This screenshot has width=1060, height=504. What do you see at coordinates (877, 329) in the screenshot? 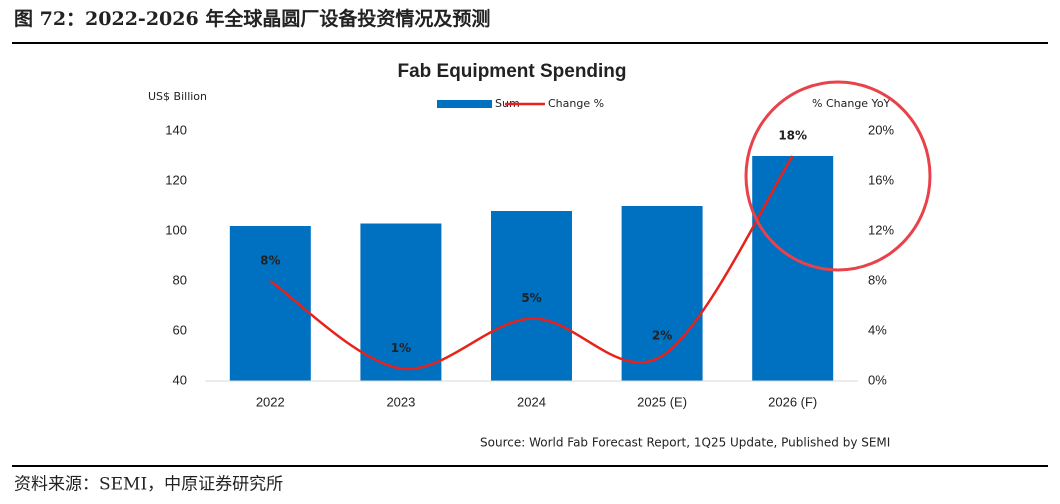
I see `y2-tick-label: 4%` at bounding box center [877, 329].